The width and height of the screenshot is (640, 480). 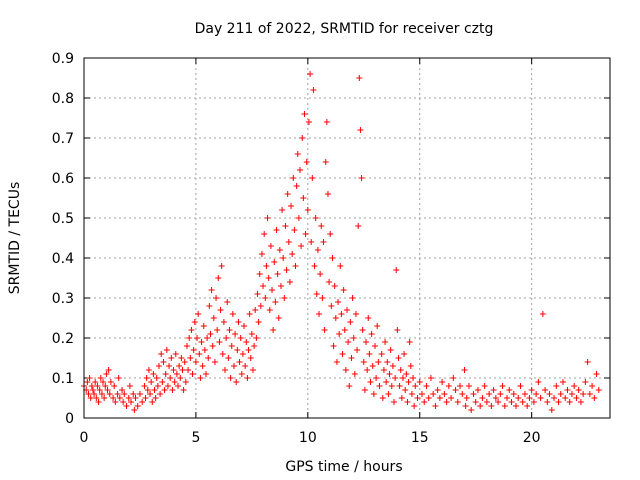 I want to click on y-tick-label: 0.7, so click(x=63, y=139).